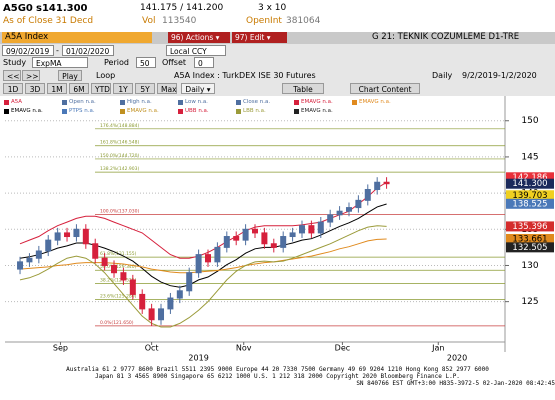 The width and height of the screenshot is (555, 400). What do you see at coordinates (117, 323) in the screenshot?
I see `fib-label: 0.0%(121.650)` at bounding box center [117, 323].